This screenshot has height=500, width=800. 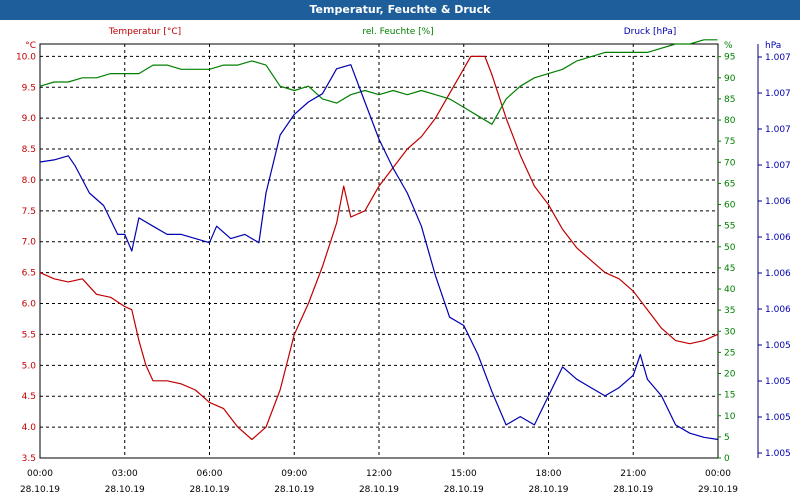 I want to click on x-tick-time: 15:00, so click(x=464, y=474).